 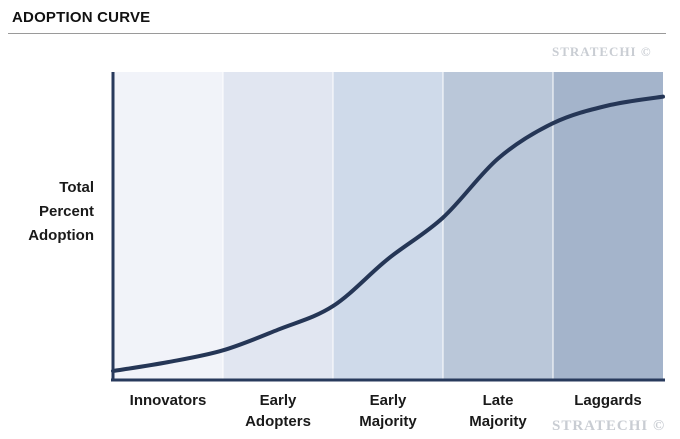 What do you see at coordinates (168, 226) in the screenshot?
I see `band-innovators` at bounding box center [168, 226].